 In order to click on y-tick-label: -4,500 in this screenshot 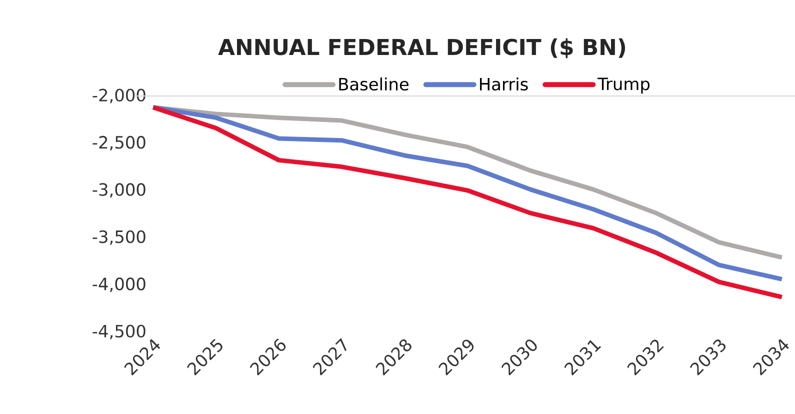, I will do `click(119, 332)`.